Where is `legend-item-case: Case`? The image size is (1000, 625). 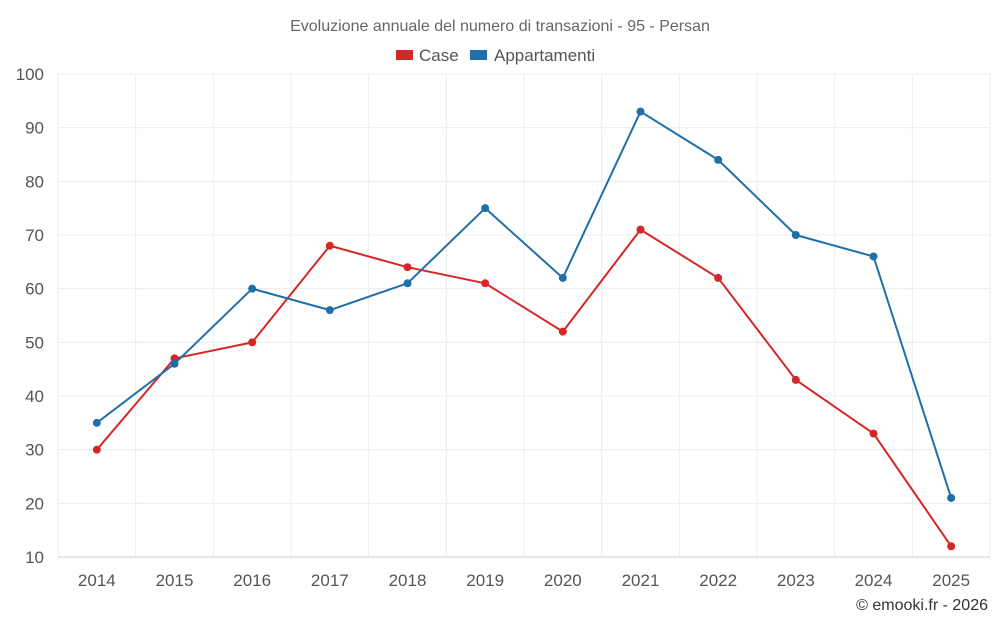 legend-item-case: Case is located at coordinates (427, 55).